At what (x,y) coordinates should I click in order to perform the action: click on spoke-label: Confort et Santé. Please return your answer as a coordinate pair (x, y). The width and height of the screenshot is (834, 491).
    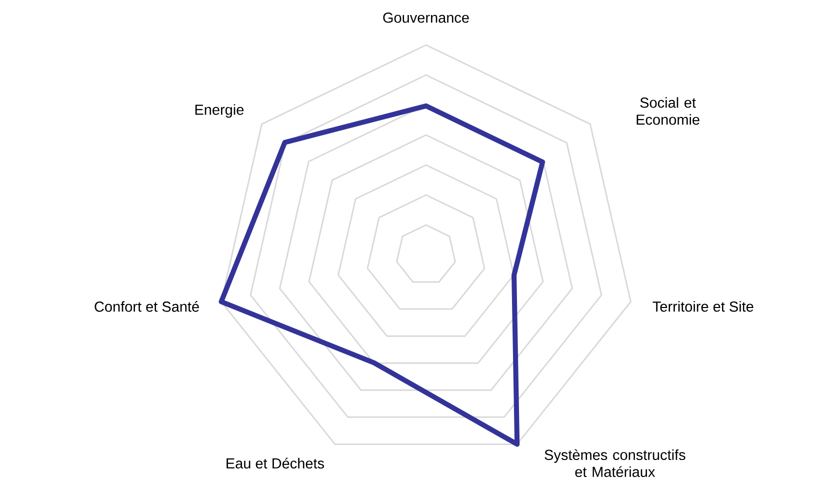
    Looking at the image, I should click on (146, 306).